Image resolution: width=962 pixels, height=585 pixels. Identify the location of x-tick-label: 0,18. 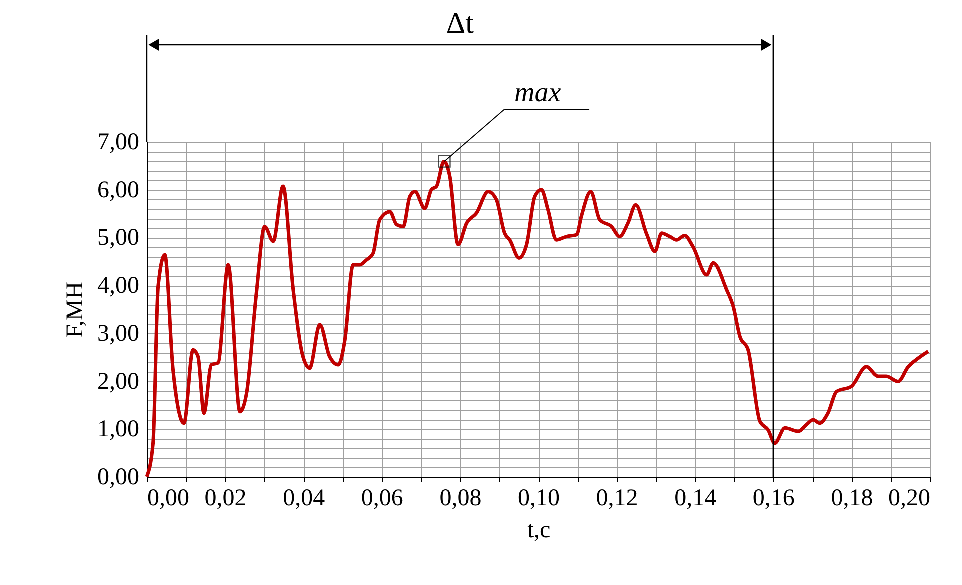
(852, 499).